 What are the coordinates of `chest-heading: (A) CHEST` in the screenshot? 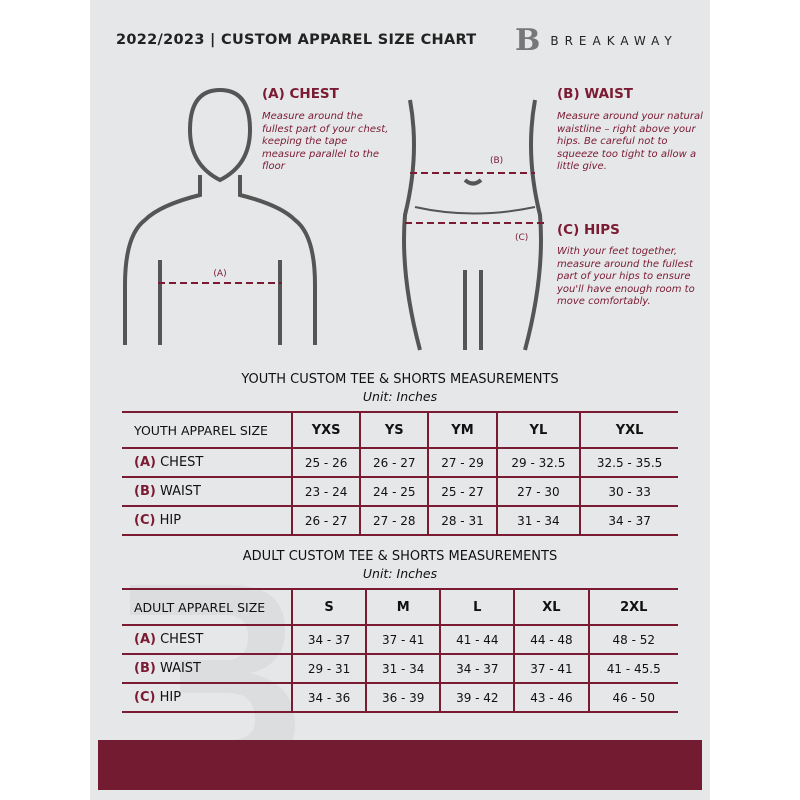 It's located at (300, 94).